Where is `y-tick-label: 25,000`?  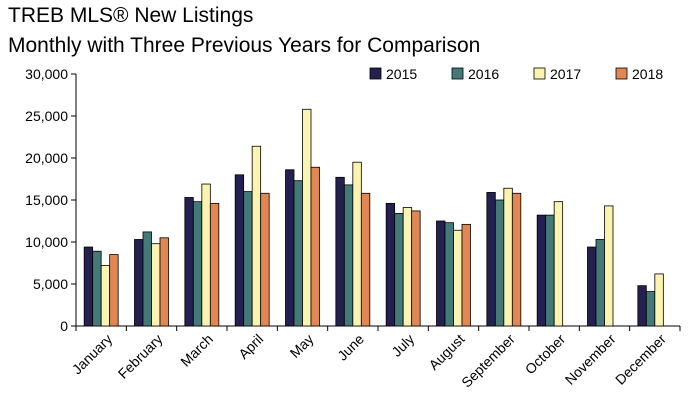
y-tick-label: 25,000 is located at coordinates (46, 116).